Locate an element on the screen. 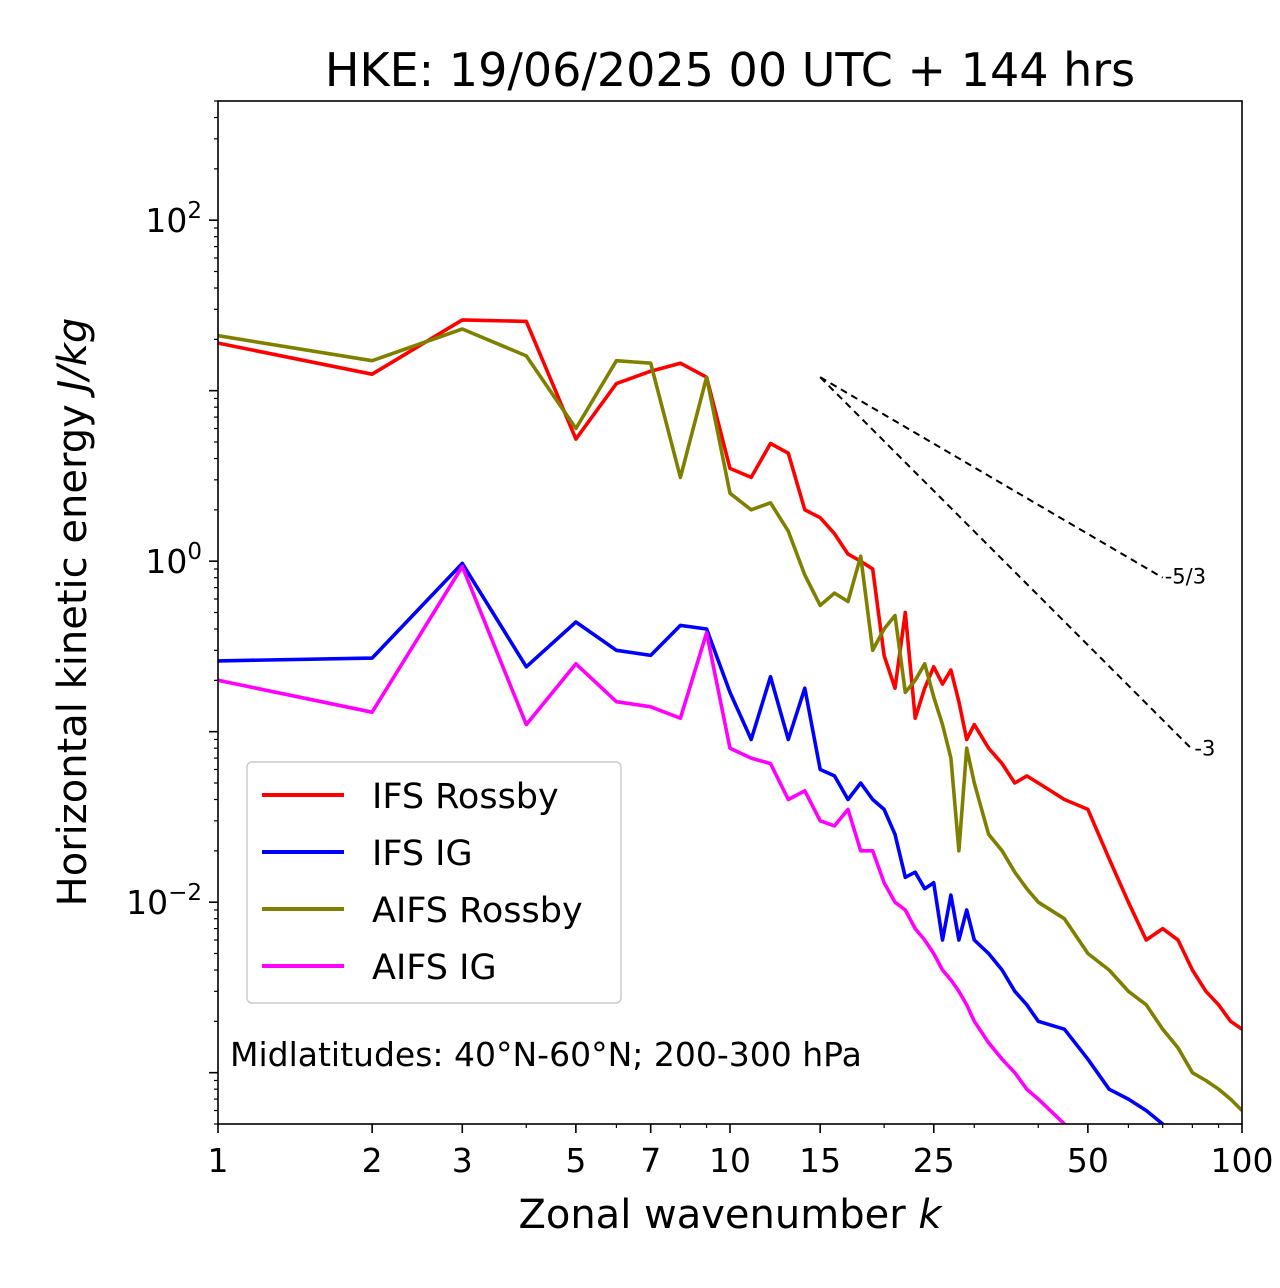 This screenshot has width=1280, height=1288. x-axis-label-text: Zonal wavenumber is located at coordinates (712, 1215).